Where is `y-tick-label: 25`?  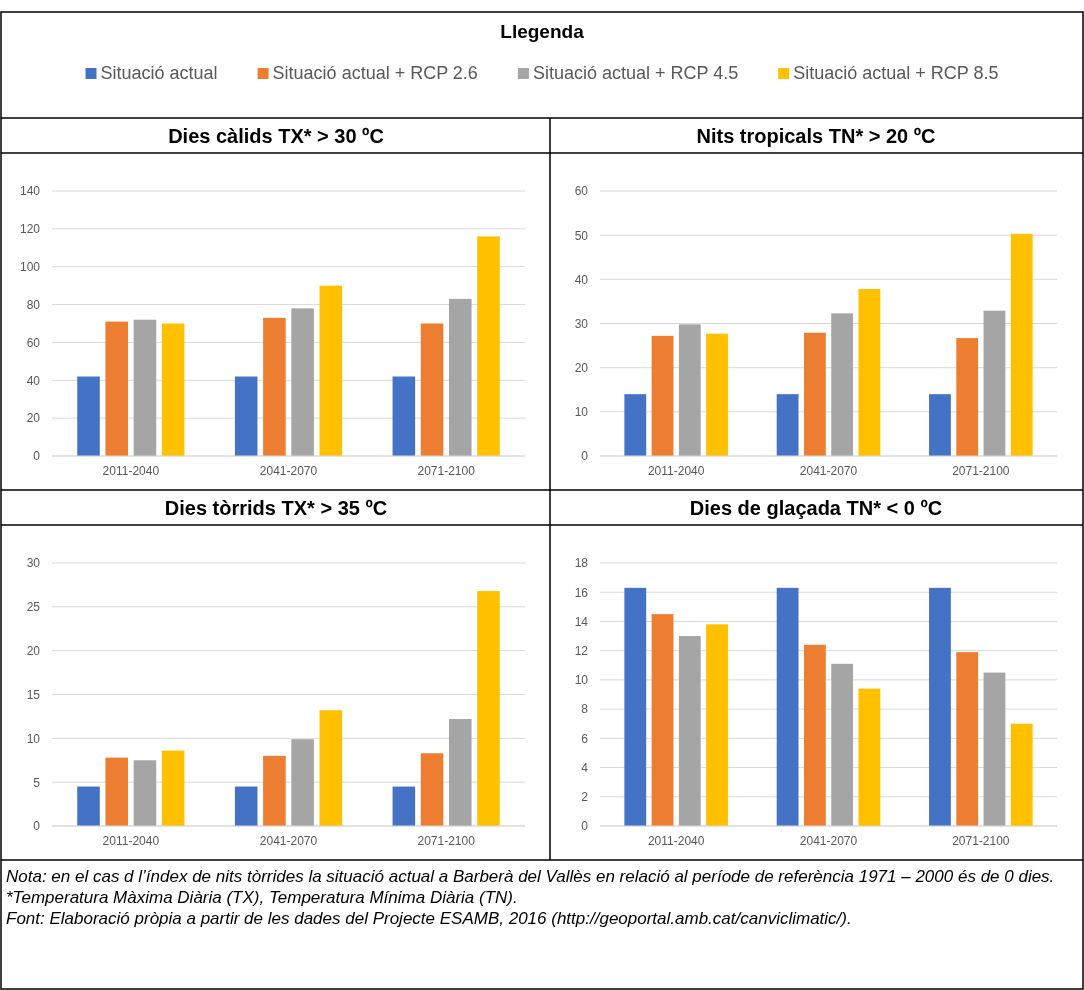
y-tick-label: 25 is located at coordinates (33, 607).